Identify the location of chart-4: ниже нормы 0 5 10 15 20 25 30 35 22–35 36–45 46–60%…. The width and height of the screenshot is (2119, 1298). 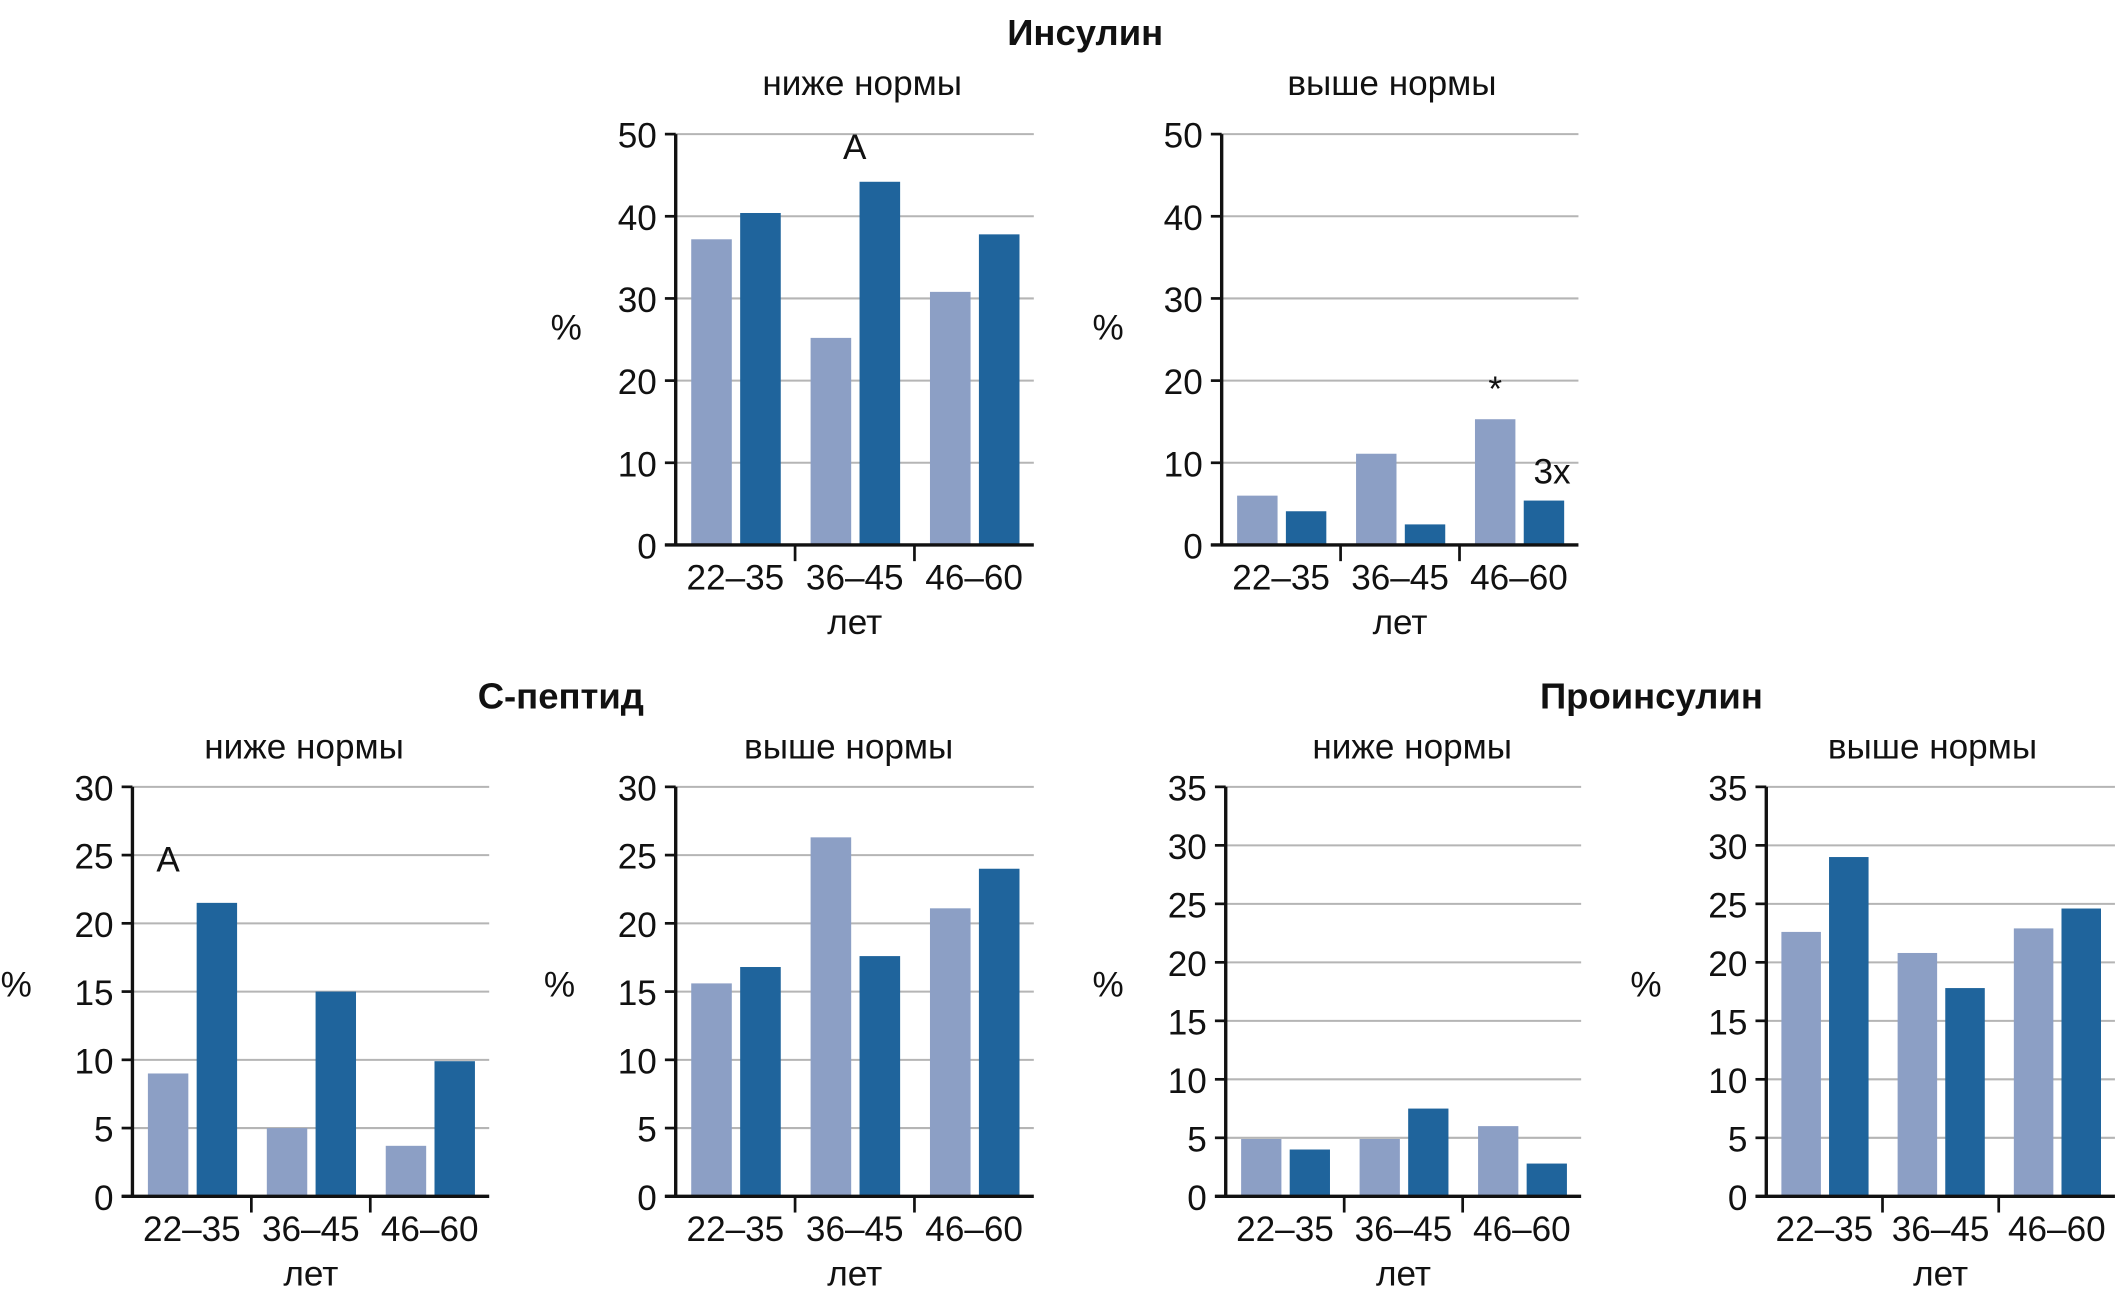
(1337, 1010).